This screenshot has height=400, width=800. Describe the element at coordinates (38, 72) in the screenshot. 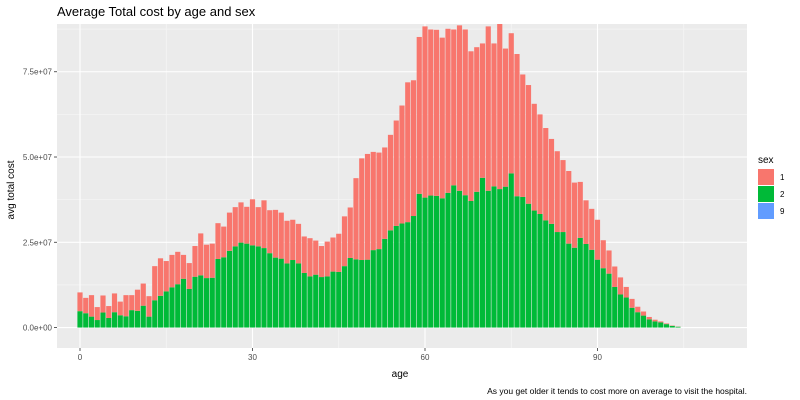

I see `y-tick-label: 7.5e+07` at that location.